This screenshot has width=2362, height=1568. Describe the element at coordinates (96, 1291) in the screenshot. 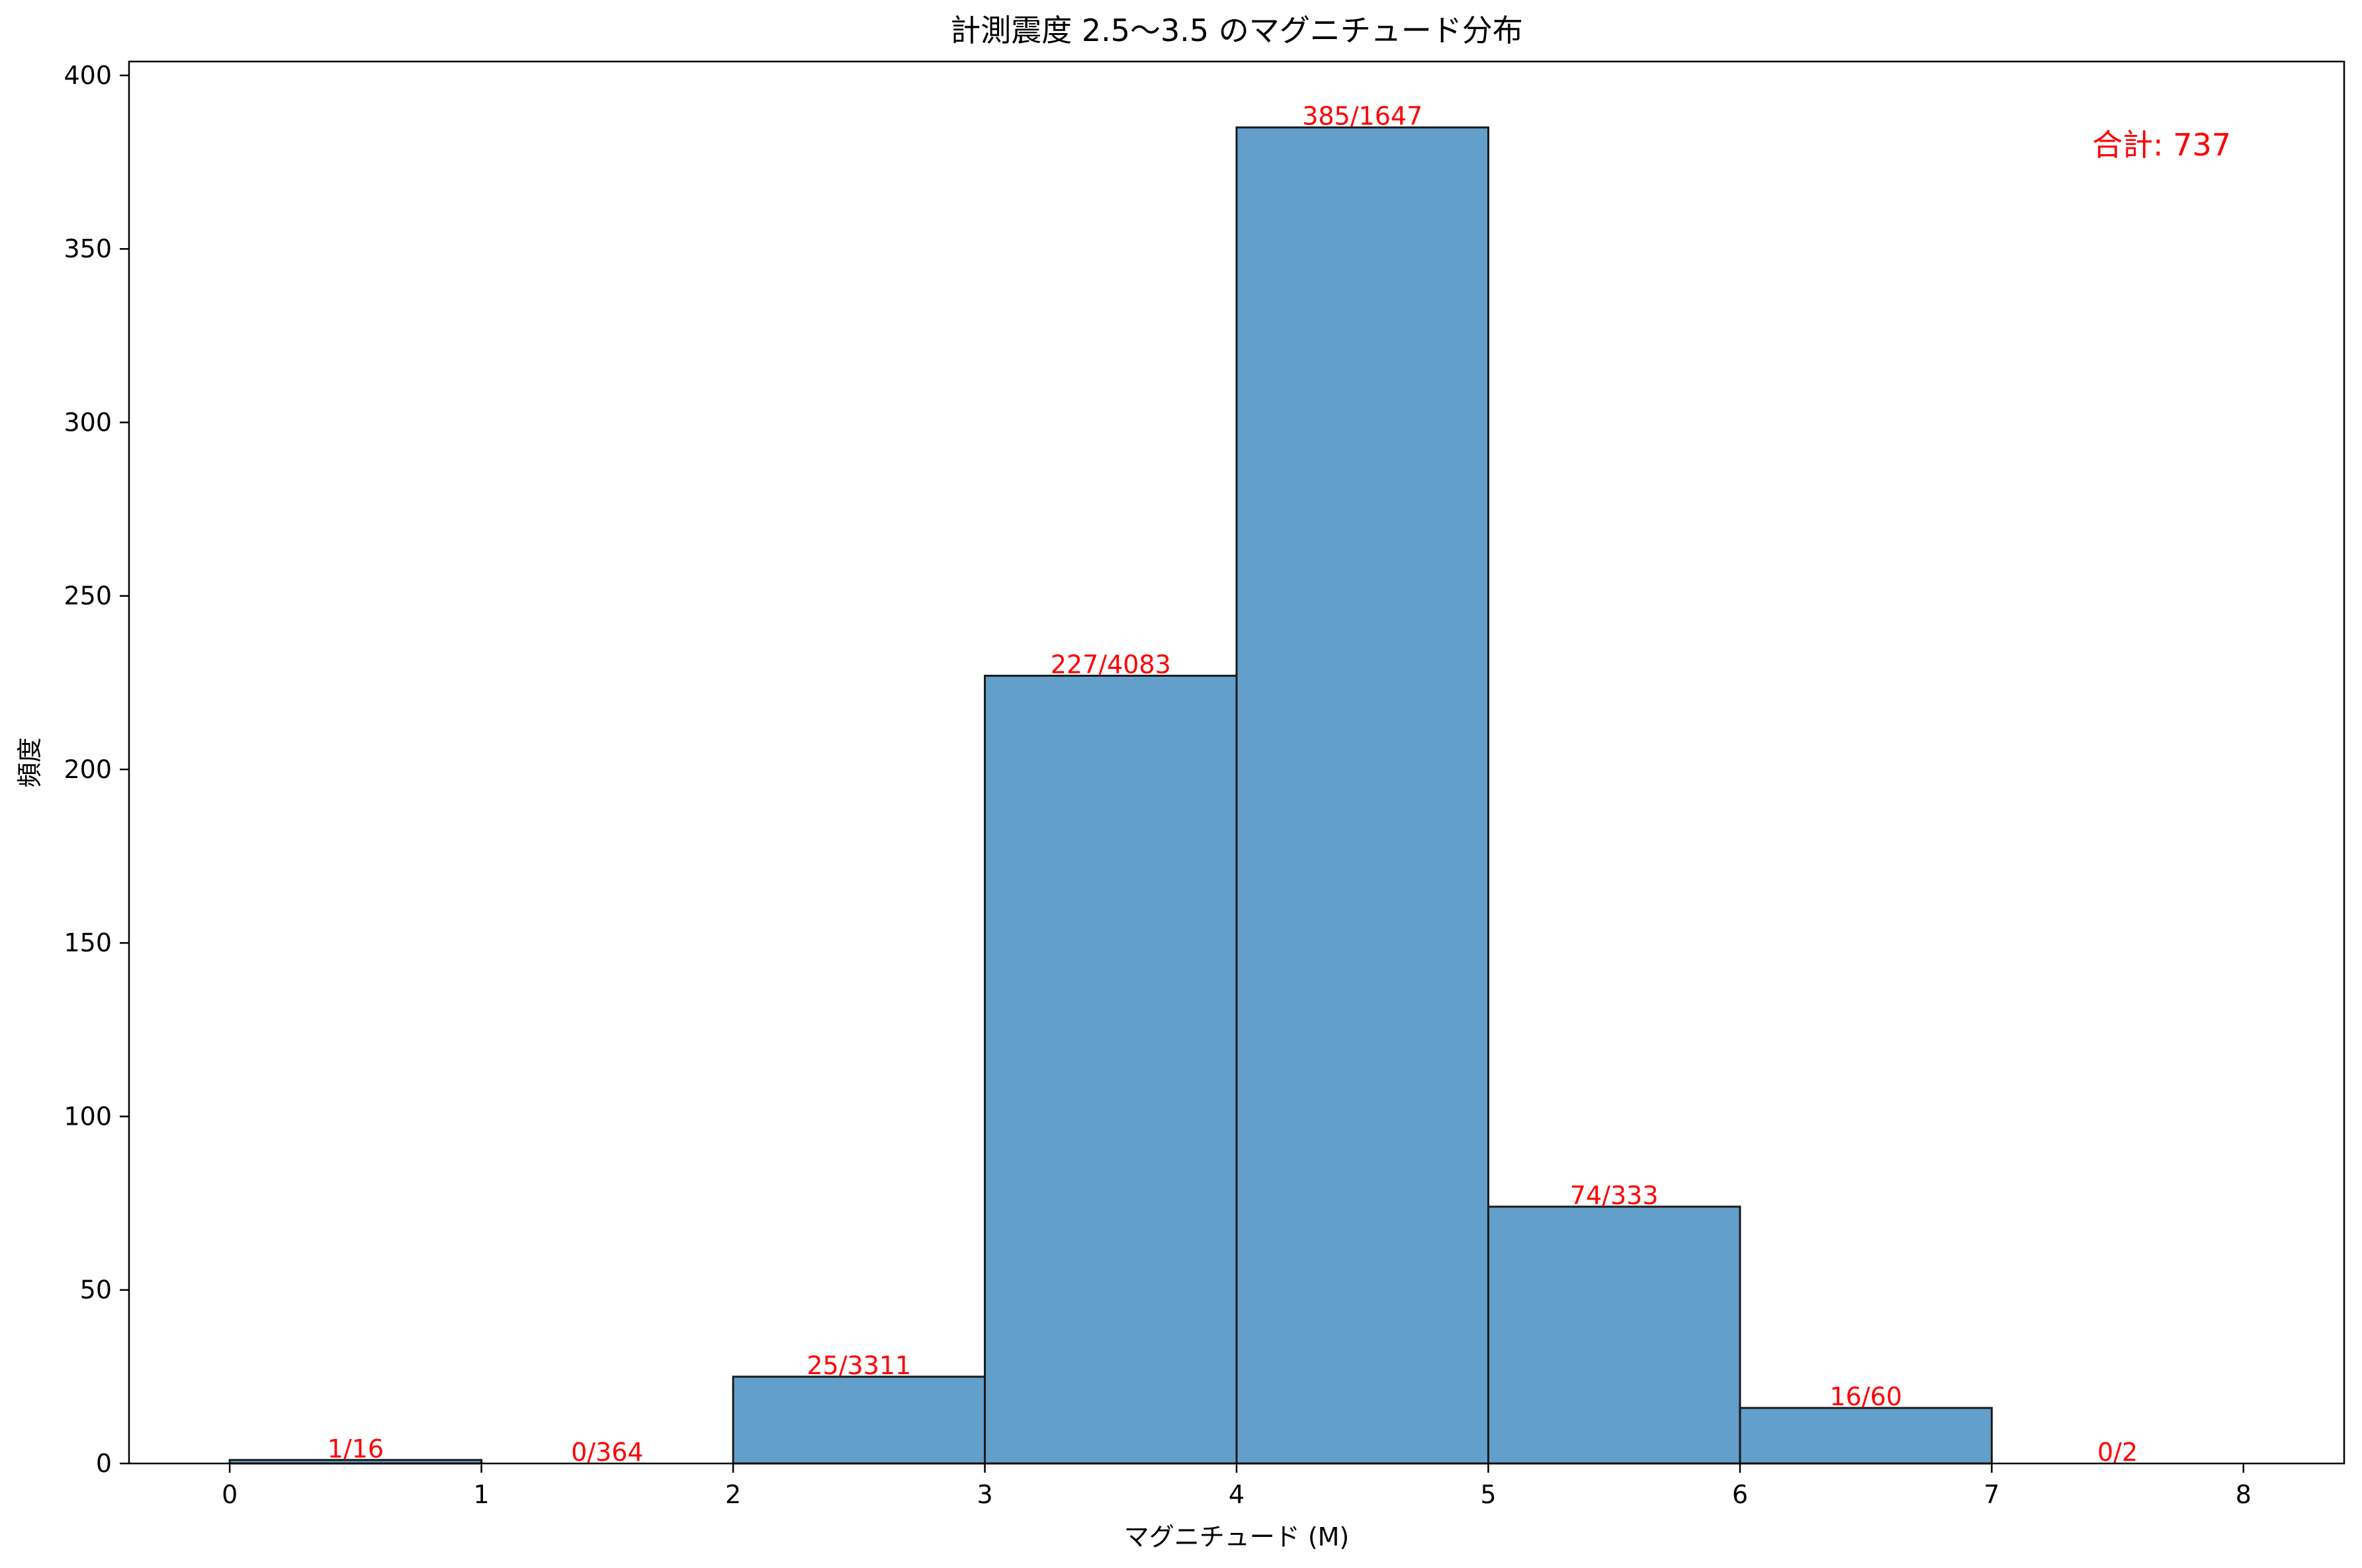

I see `y-tick-label: 50` at that location.